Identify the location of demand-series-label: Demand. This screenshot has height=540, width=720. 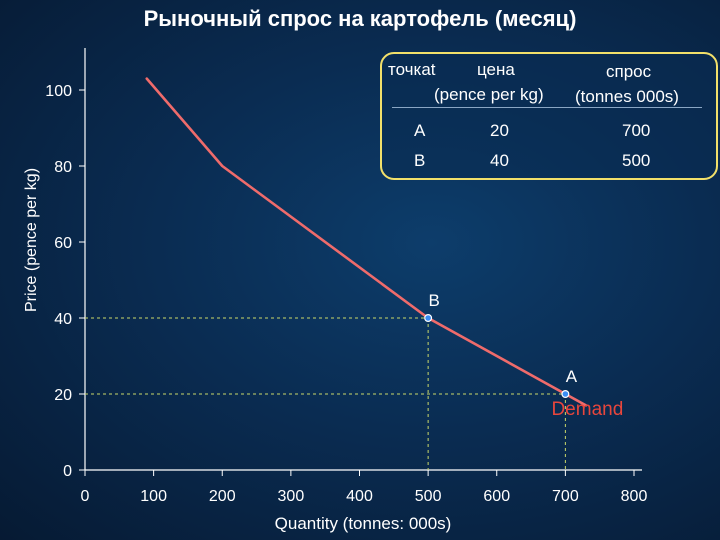
(587, 409).